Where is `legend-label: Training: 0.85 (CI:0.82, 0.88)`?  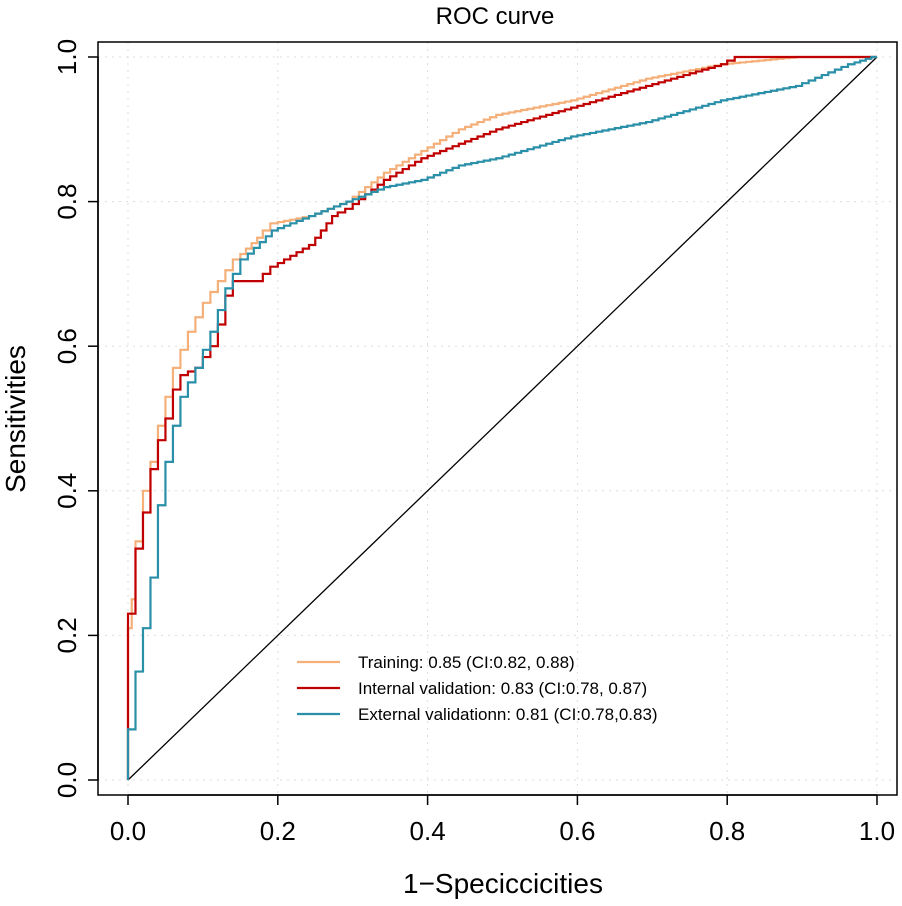 legend-label: Training: 0.85 (CI:0.82, 0.88) is located at coordinates (466, 662).